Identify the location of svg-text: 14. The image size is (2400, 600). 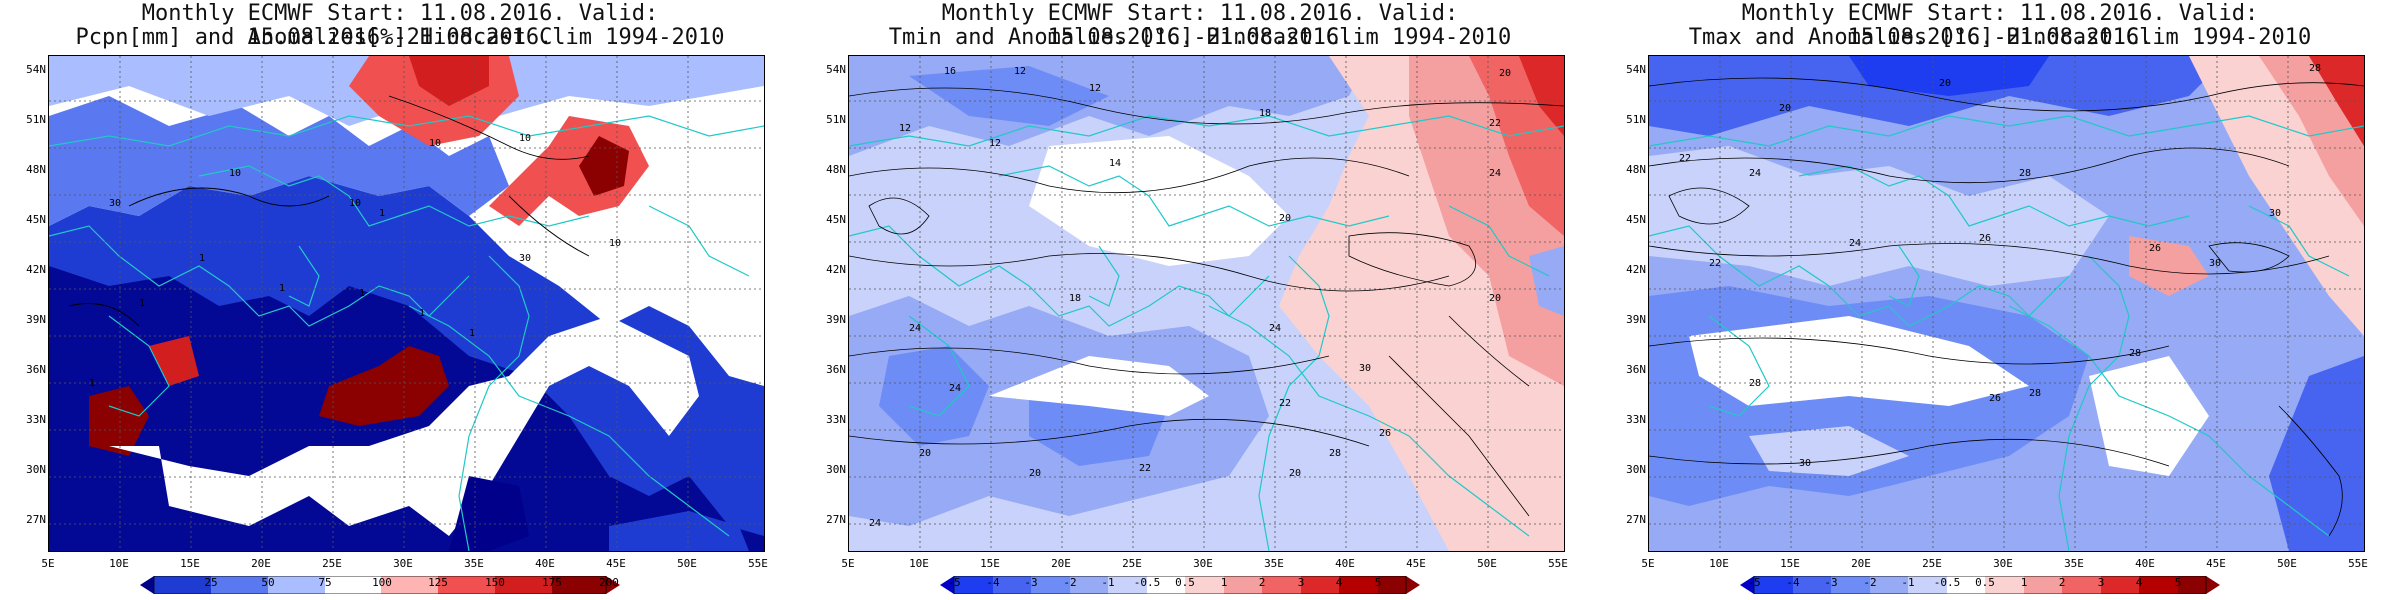
(1115, 163).